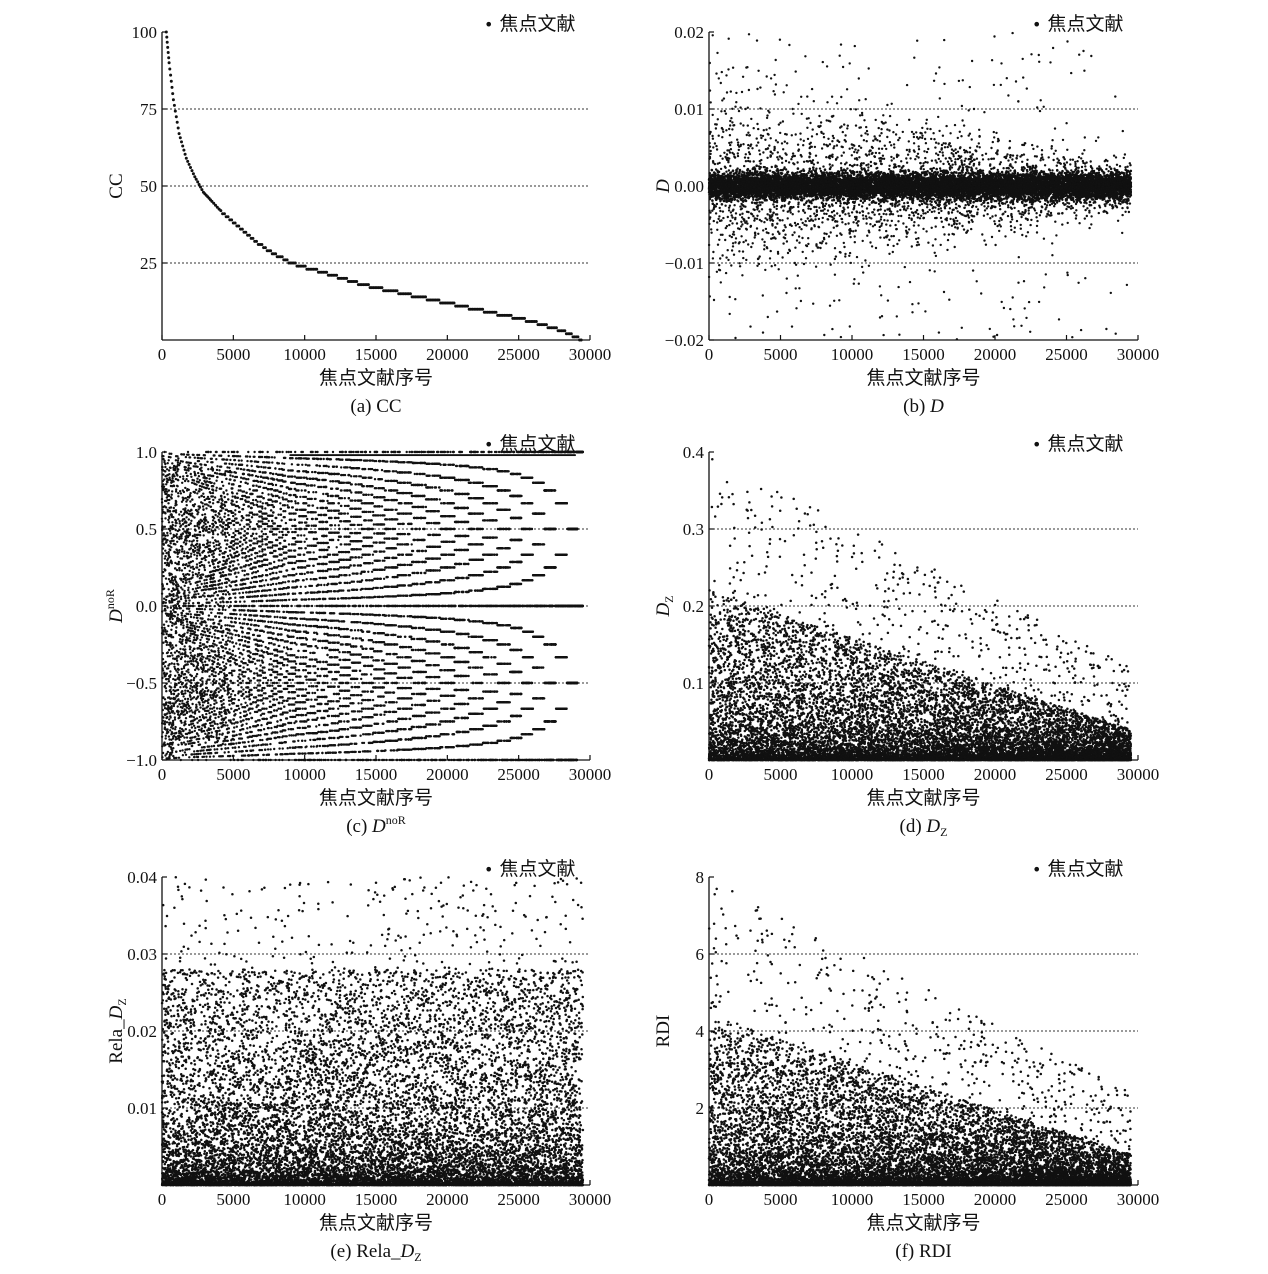 This screenshot has width=1268, height=1274. I want to click on y-tick-label: 100, so click(145, 32).